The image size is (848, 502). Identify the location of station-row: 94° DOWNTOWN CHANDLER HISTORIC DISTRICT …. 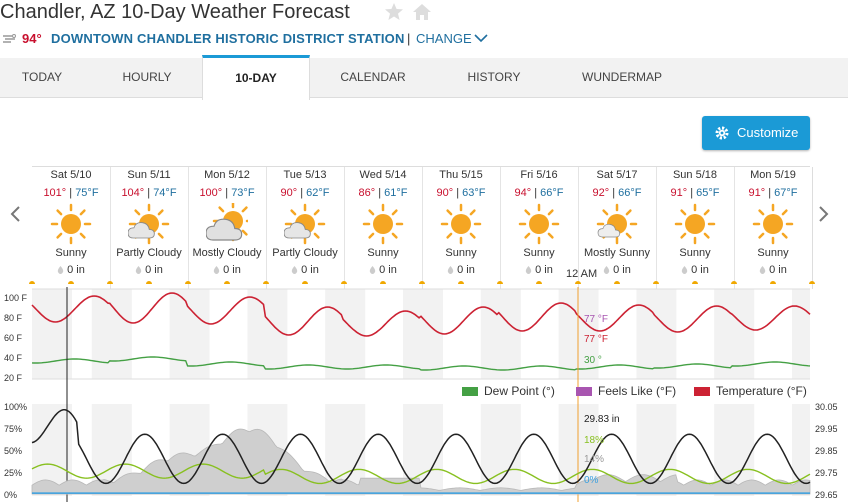
(424, 39).